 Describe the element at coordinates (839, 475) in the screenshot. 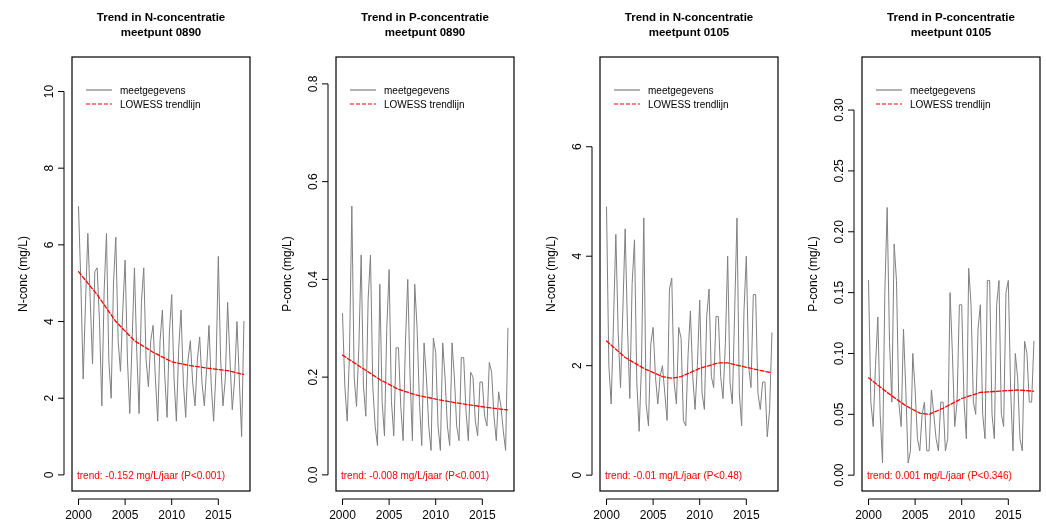

I see `y-tick-label: 0.00` at that location.